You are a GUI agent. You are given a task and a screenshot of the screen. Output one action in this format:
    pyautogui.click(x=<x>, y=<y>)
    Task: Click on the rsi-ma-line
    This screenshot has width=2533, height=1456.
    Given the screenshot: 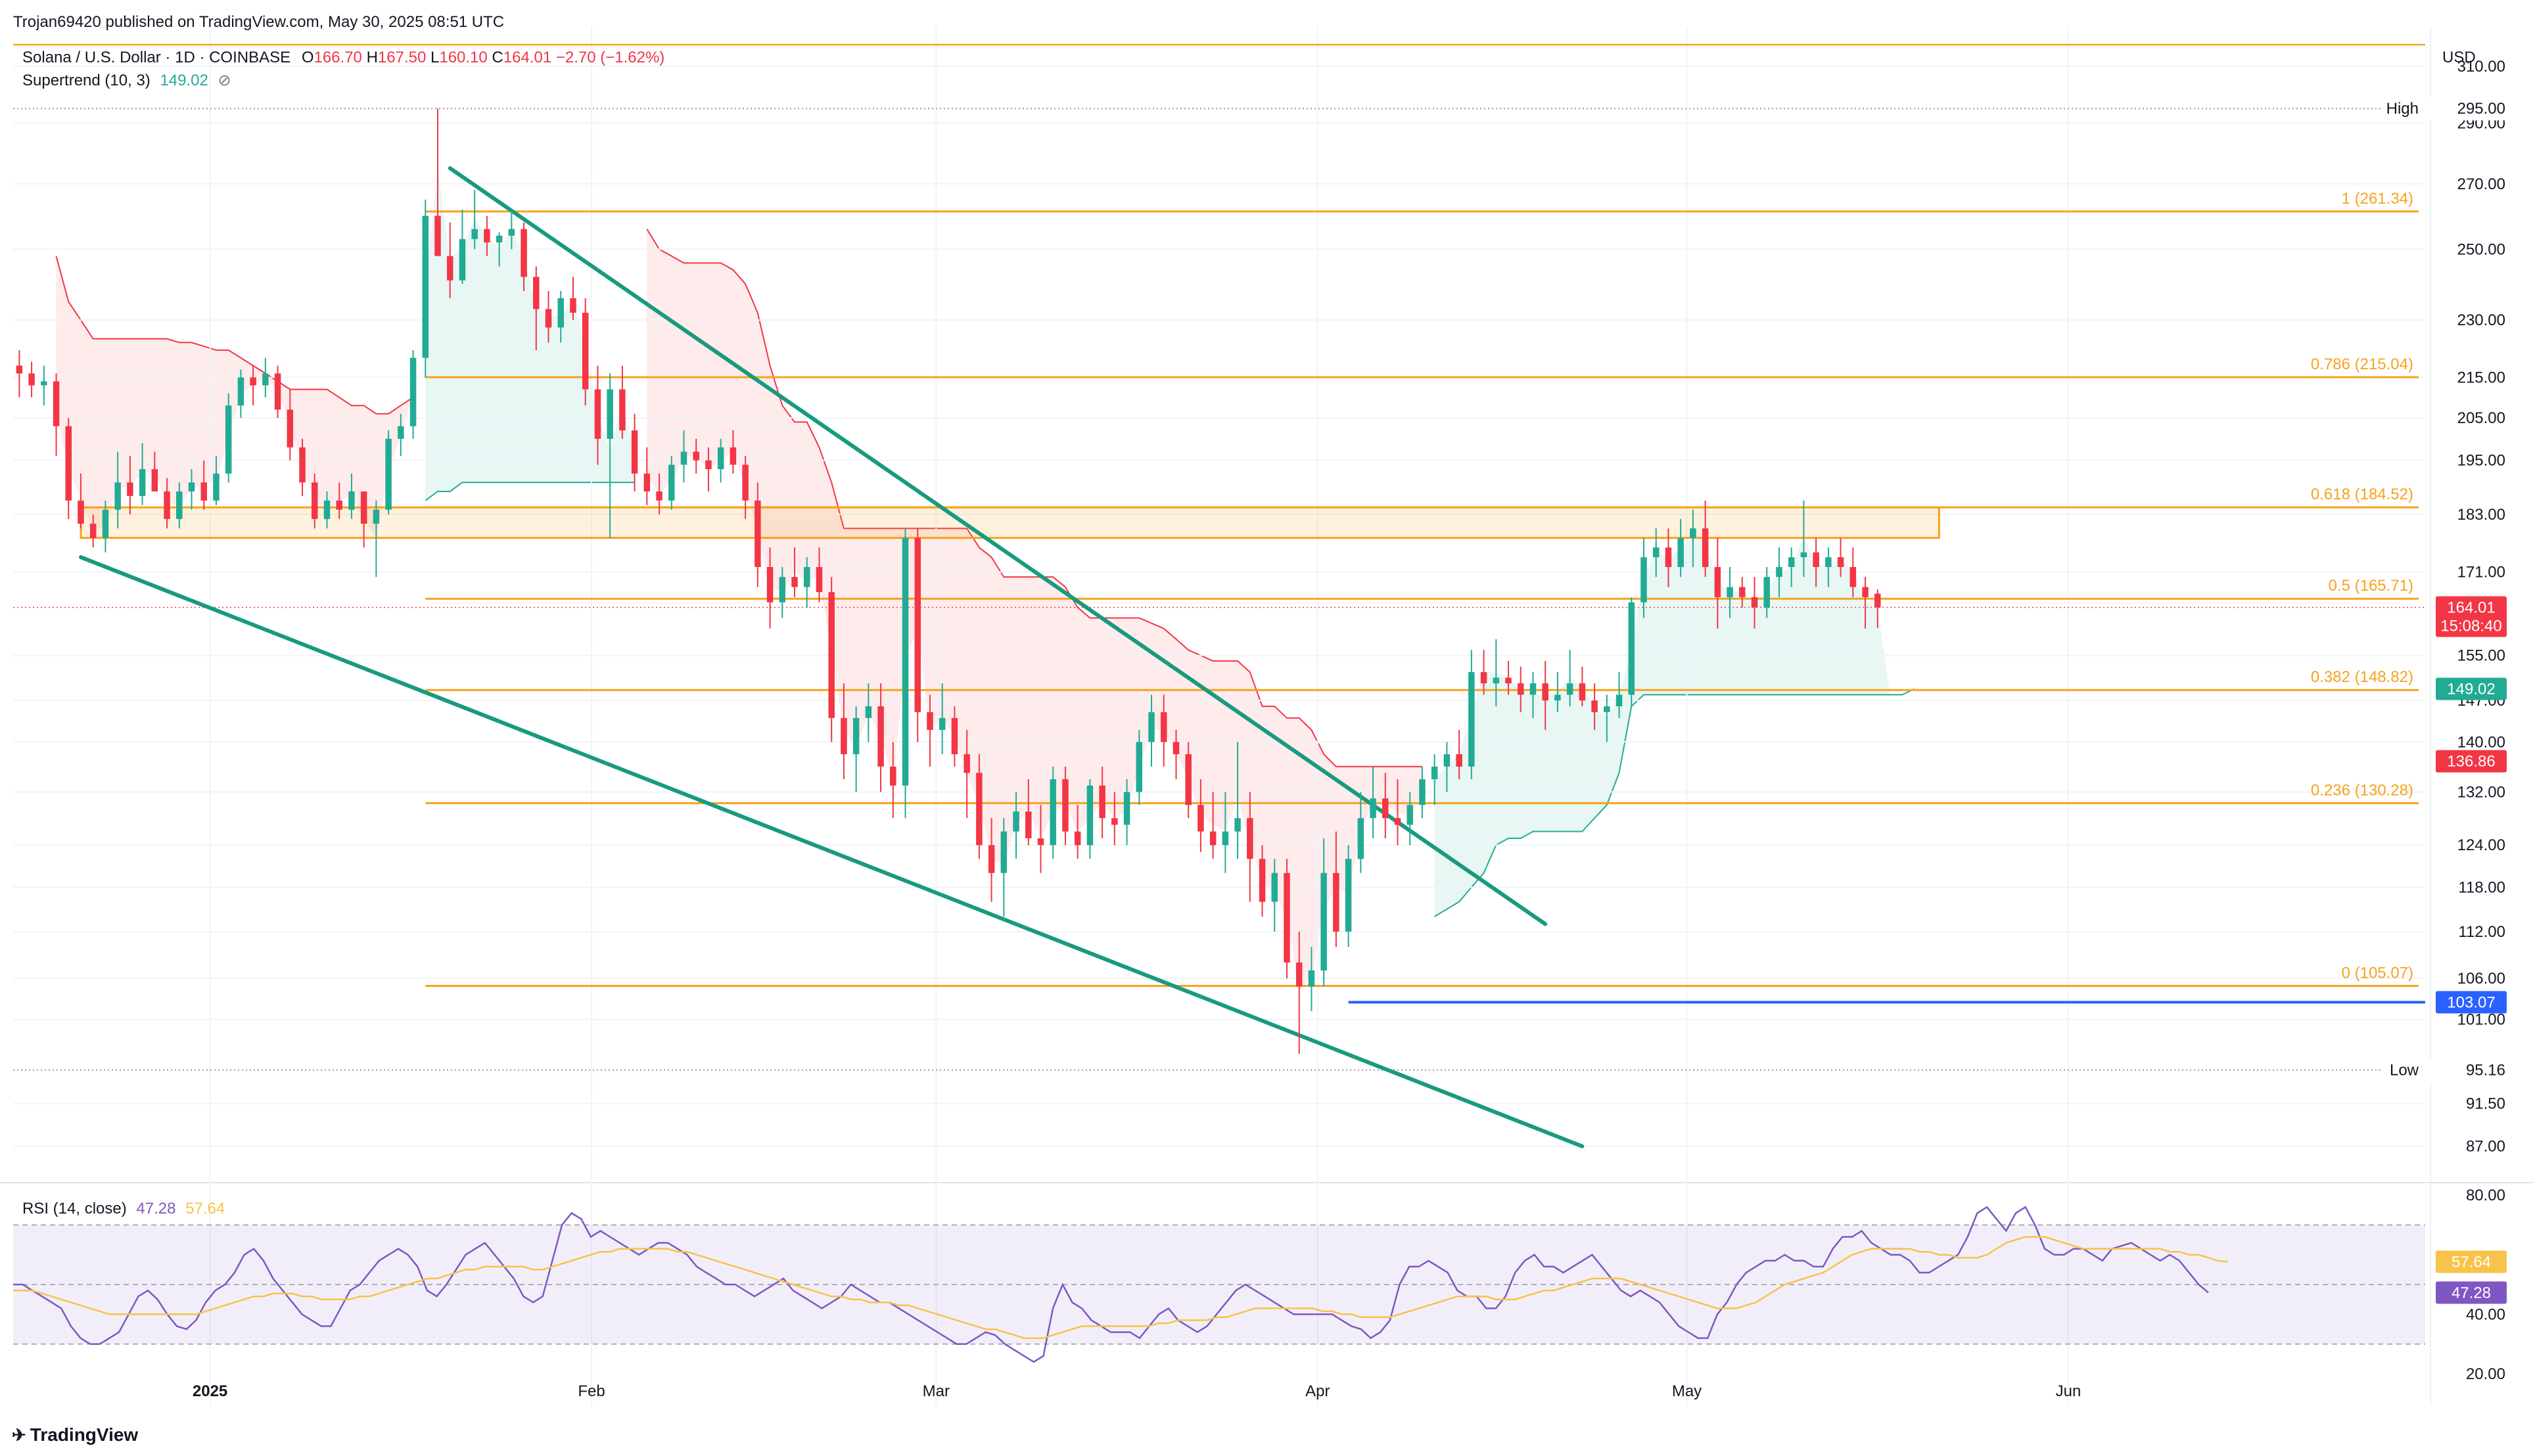 What is the action you would take?
    pyautogui.click(x=1120, y=1287)
    